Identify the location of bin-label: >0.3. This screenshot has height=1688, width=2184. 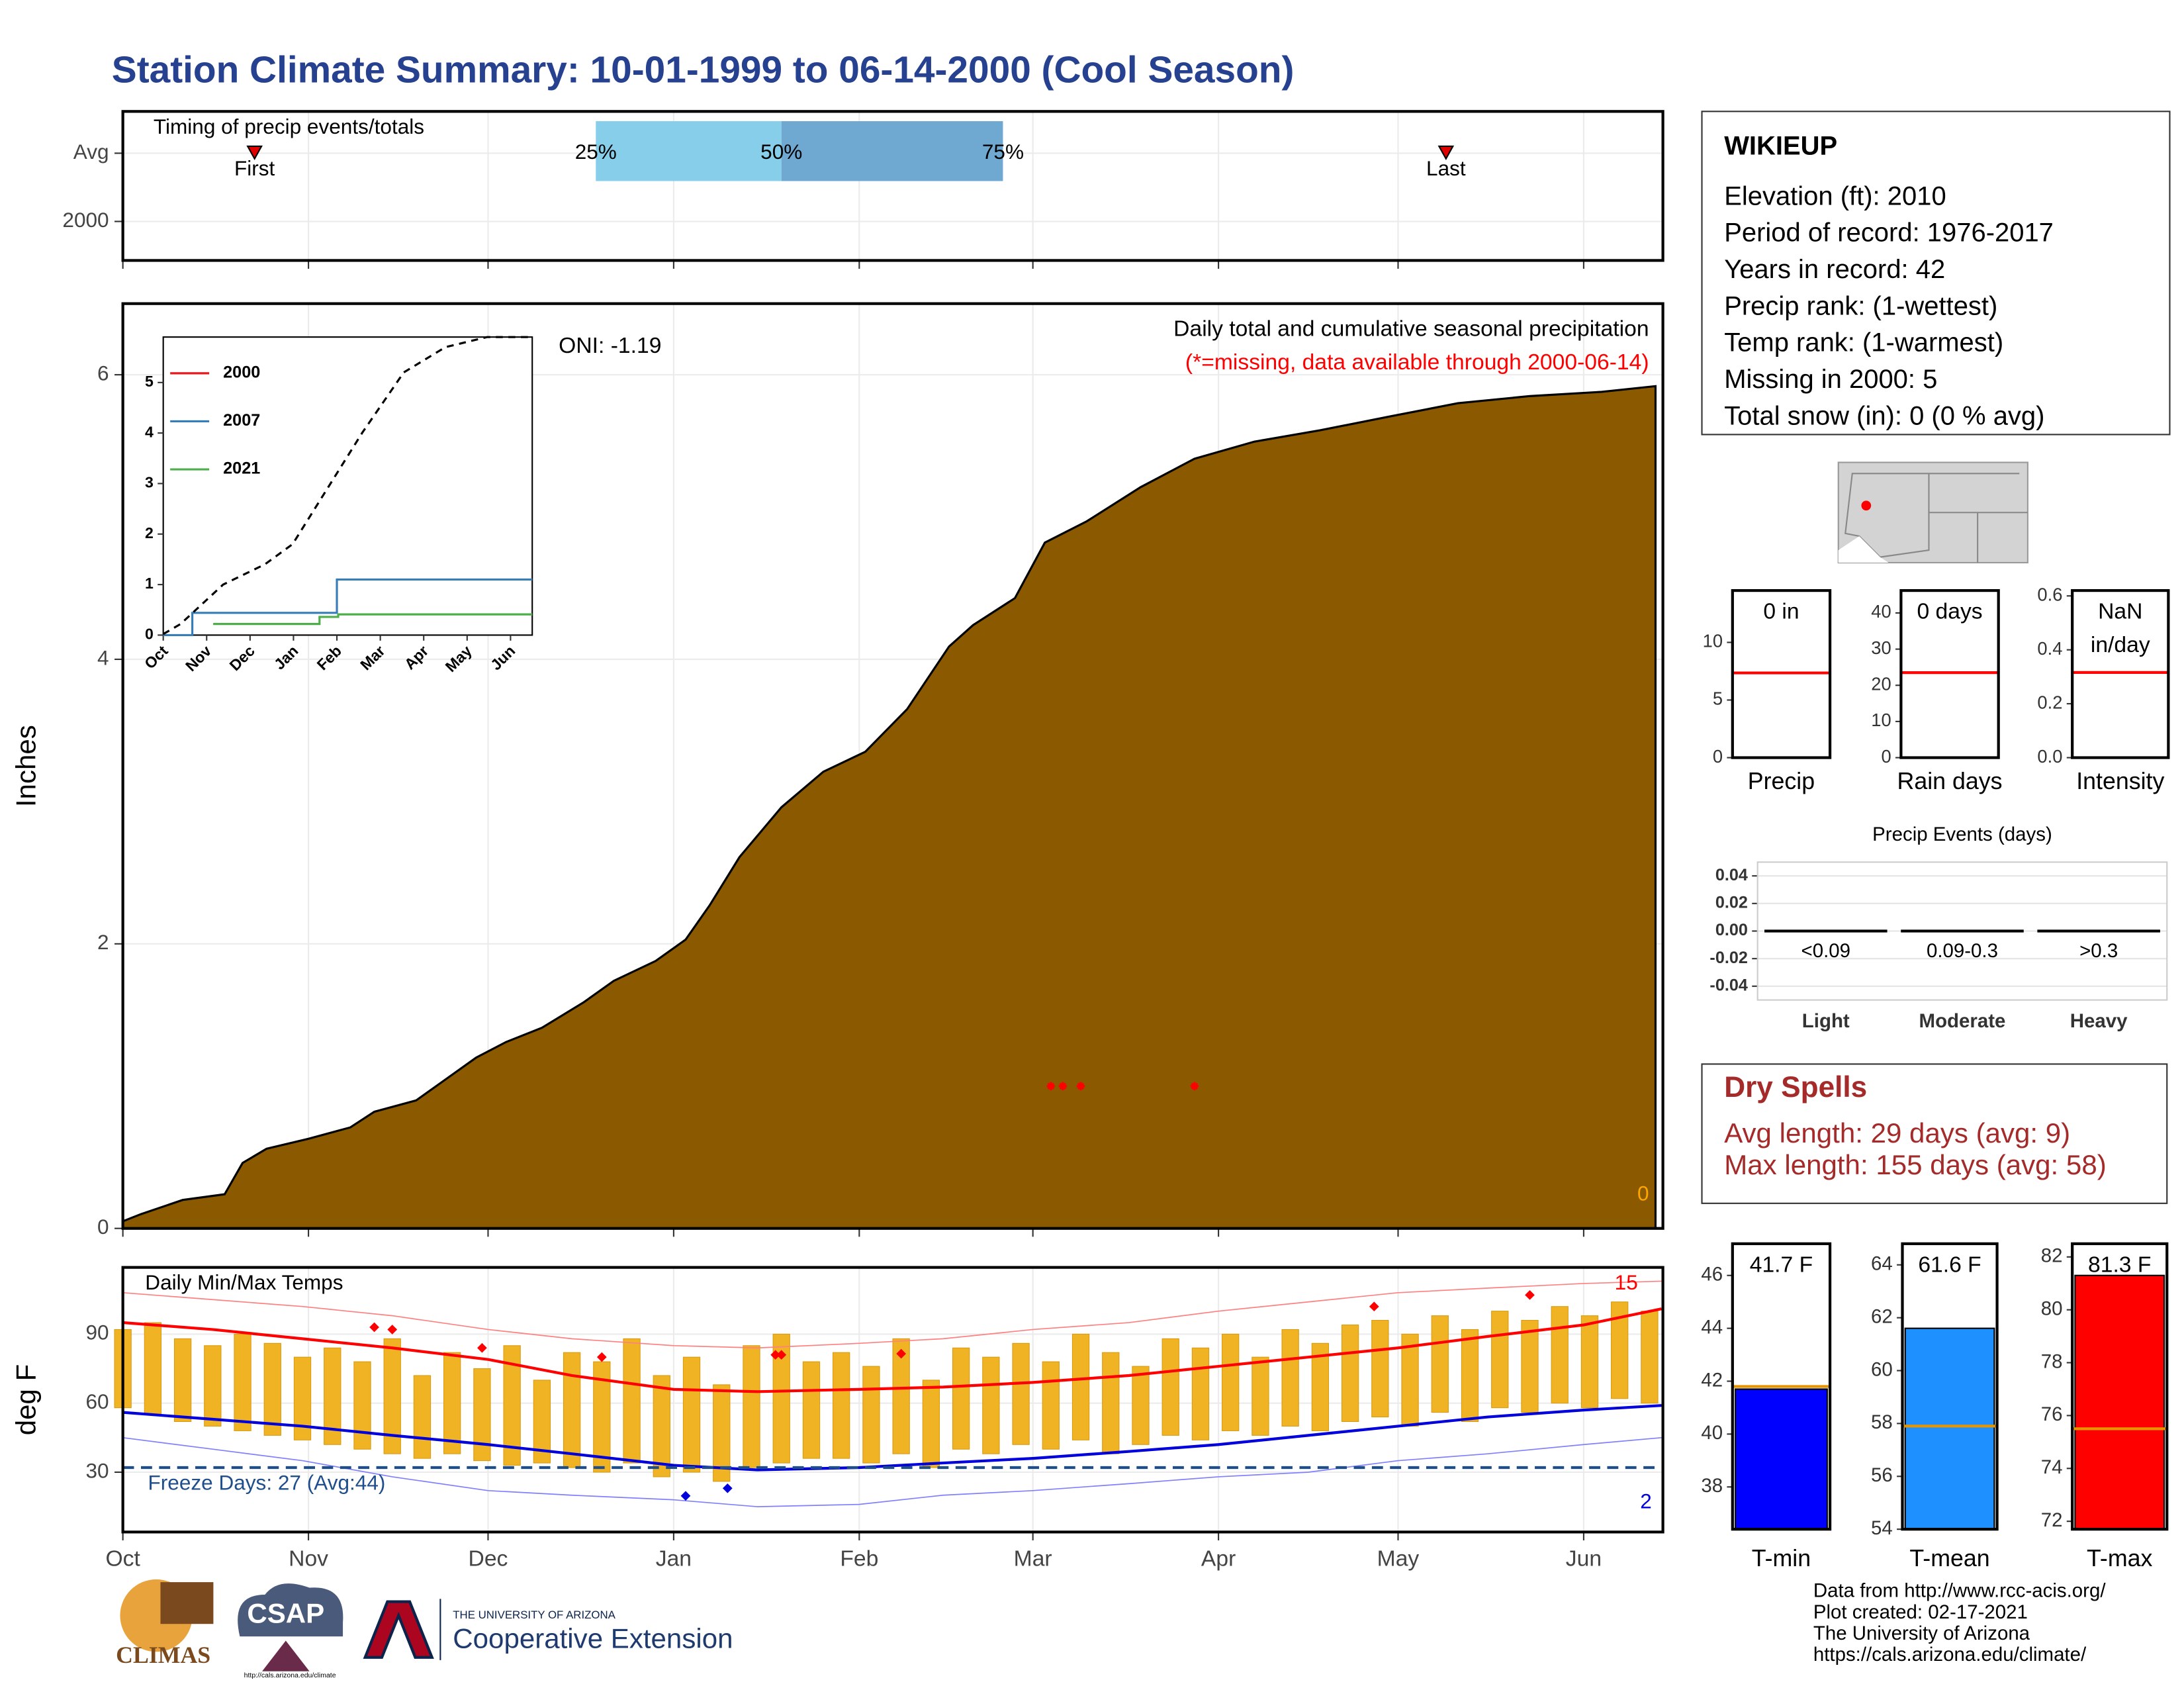
(2098, 951).